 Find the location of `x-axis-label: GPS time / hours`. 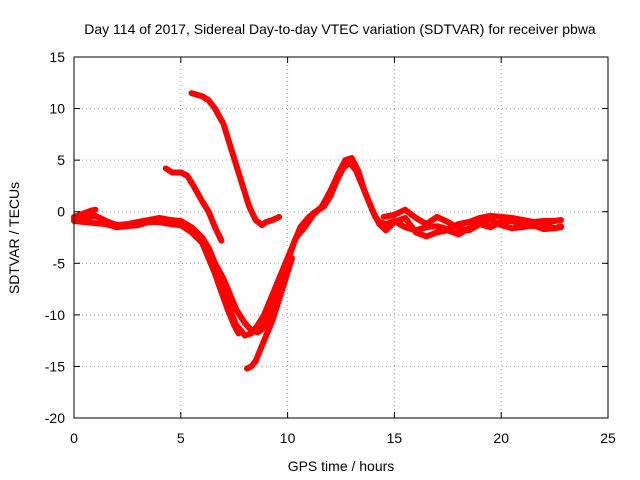

x-axis-label: GPS time / hours is located at coordinates (341, 466).